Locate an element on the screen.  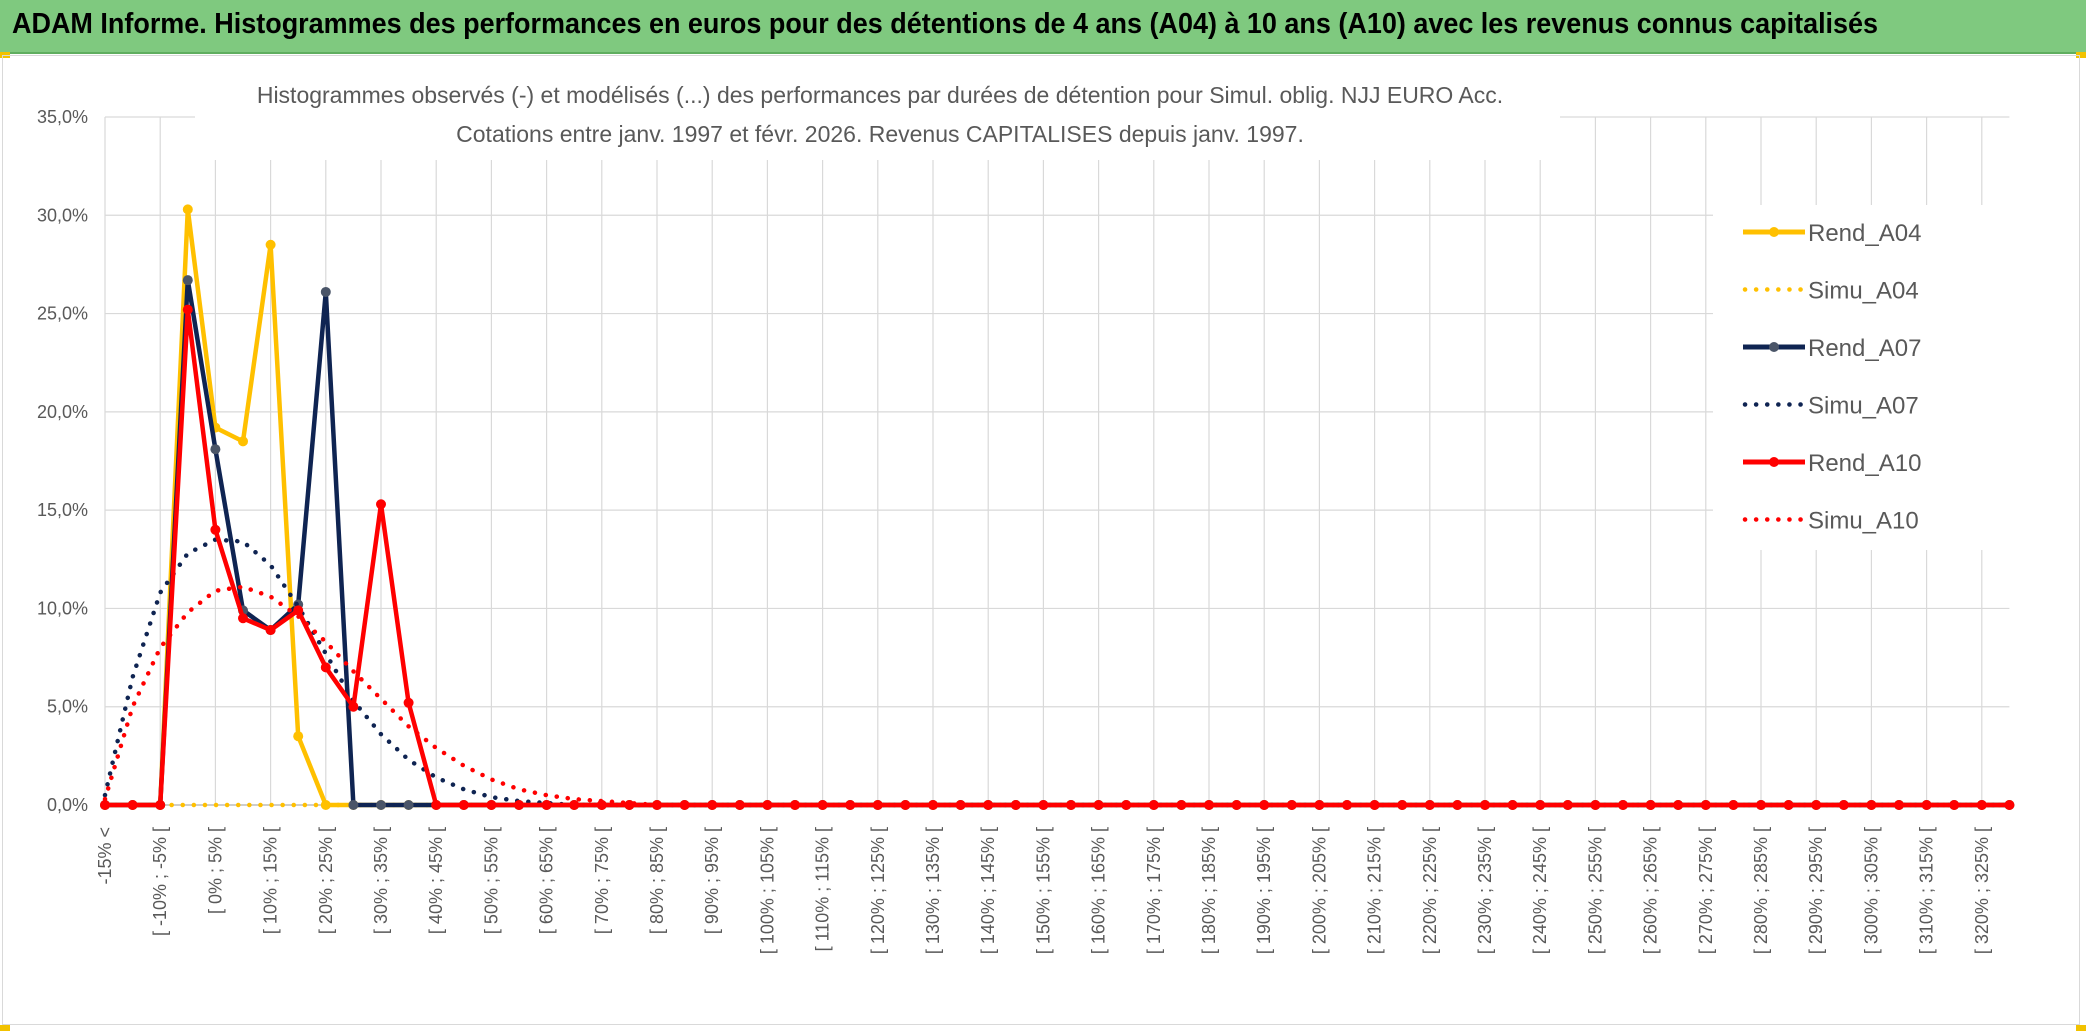
x-tick-label: [ 120% ; 125% [ is located at coordinates (878, 890).